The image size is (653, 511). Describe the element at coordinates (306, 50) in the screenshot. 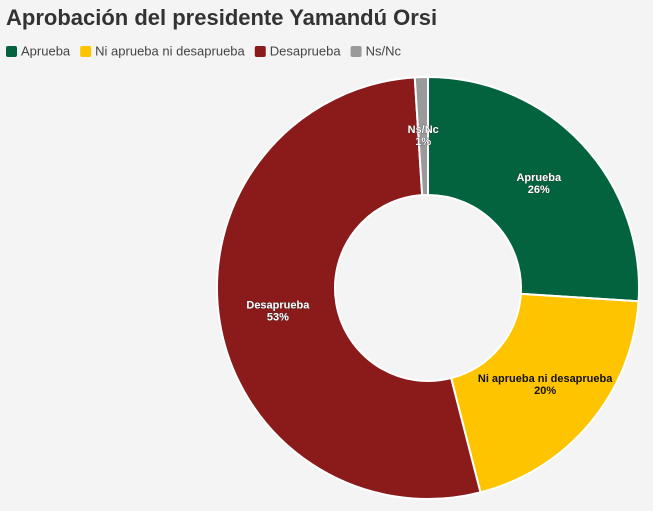

I see `legend-label: Desaprueba` at that location.